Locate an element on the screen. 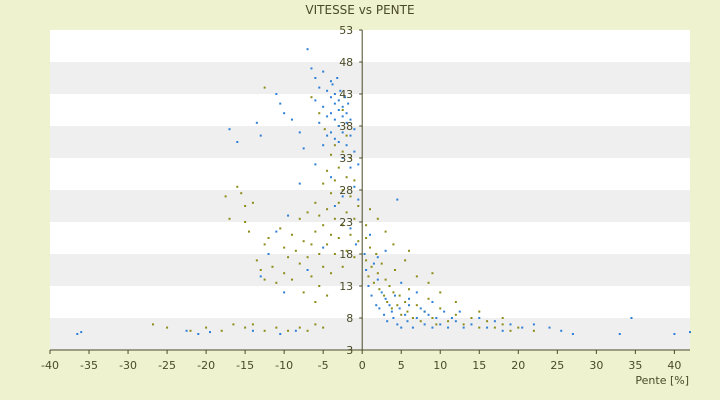 Image resolution: width=720 pixels, height=400 pixels. y-tick-label: 28 is located at coordinates (346, 190).